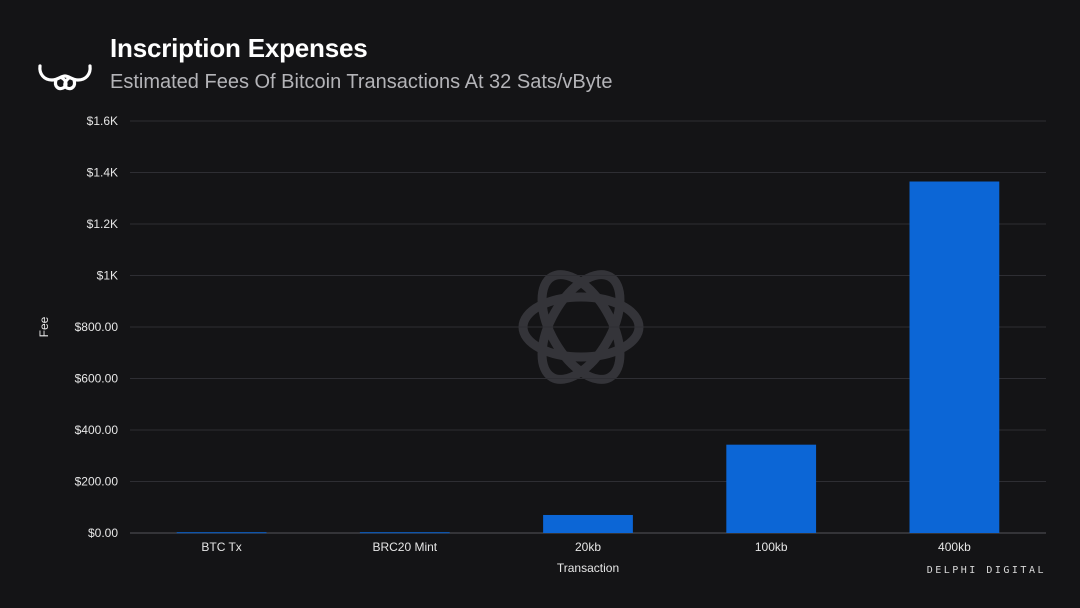 Image resolution: width=1080 pixels, height=608 pixels. What do you see at coordinates (954, 547) in the screenshot?
I see `x-tick-label: 400kb` at bounding box center [954, 547].